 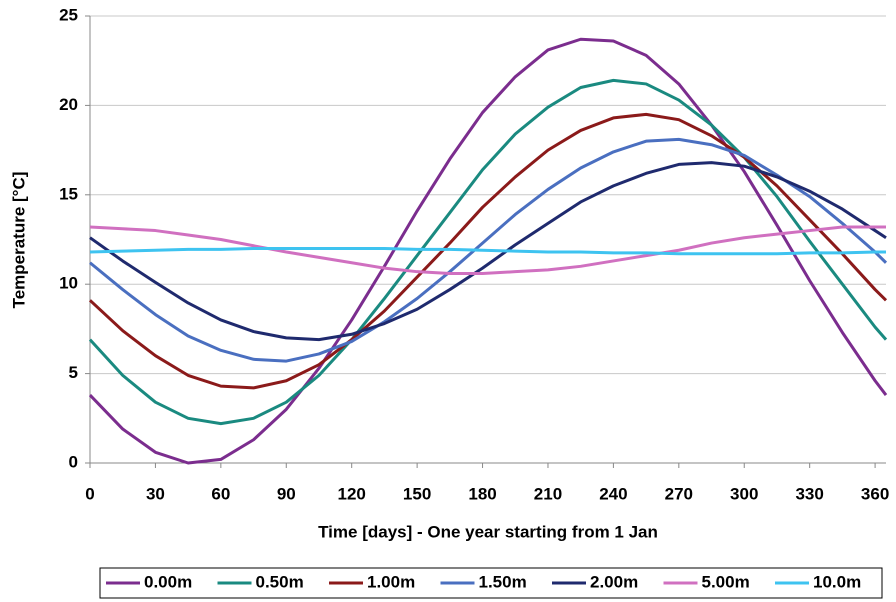 What do you see at coordinates (68, 14) in the screenshot?
I see `y-tick-label: 25` at bounding box center [68, 14].